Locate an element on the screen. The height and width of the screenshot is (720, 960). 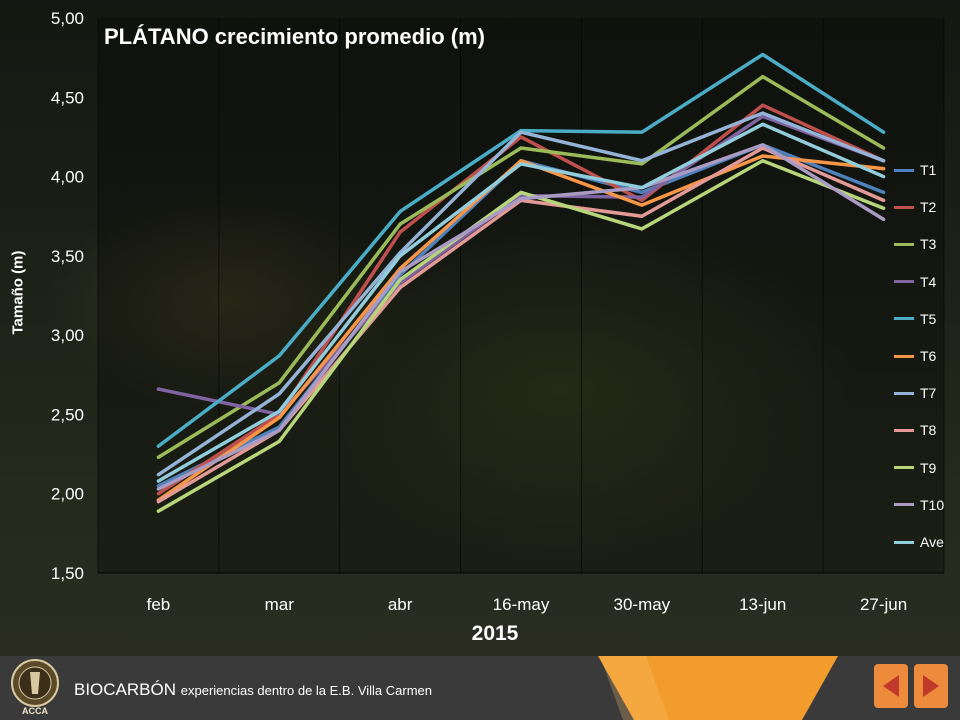
legend-item: T4 is located at coordinates (915, 282).